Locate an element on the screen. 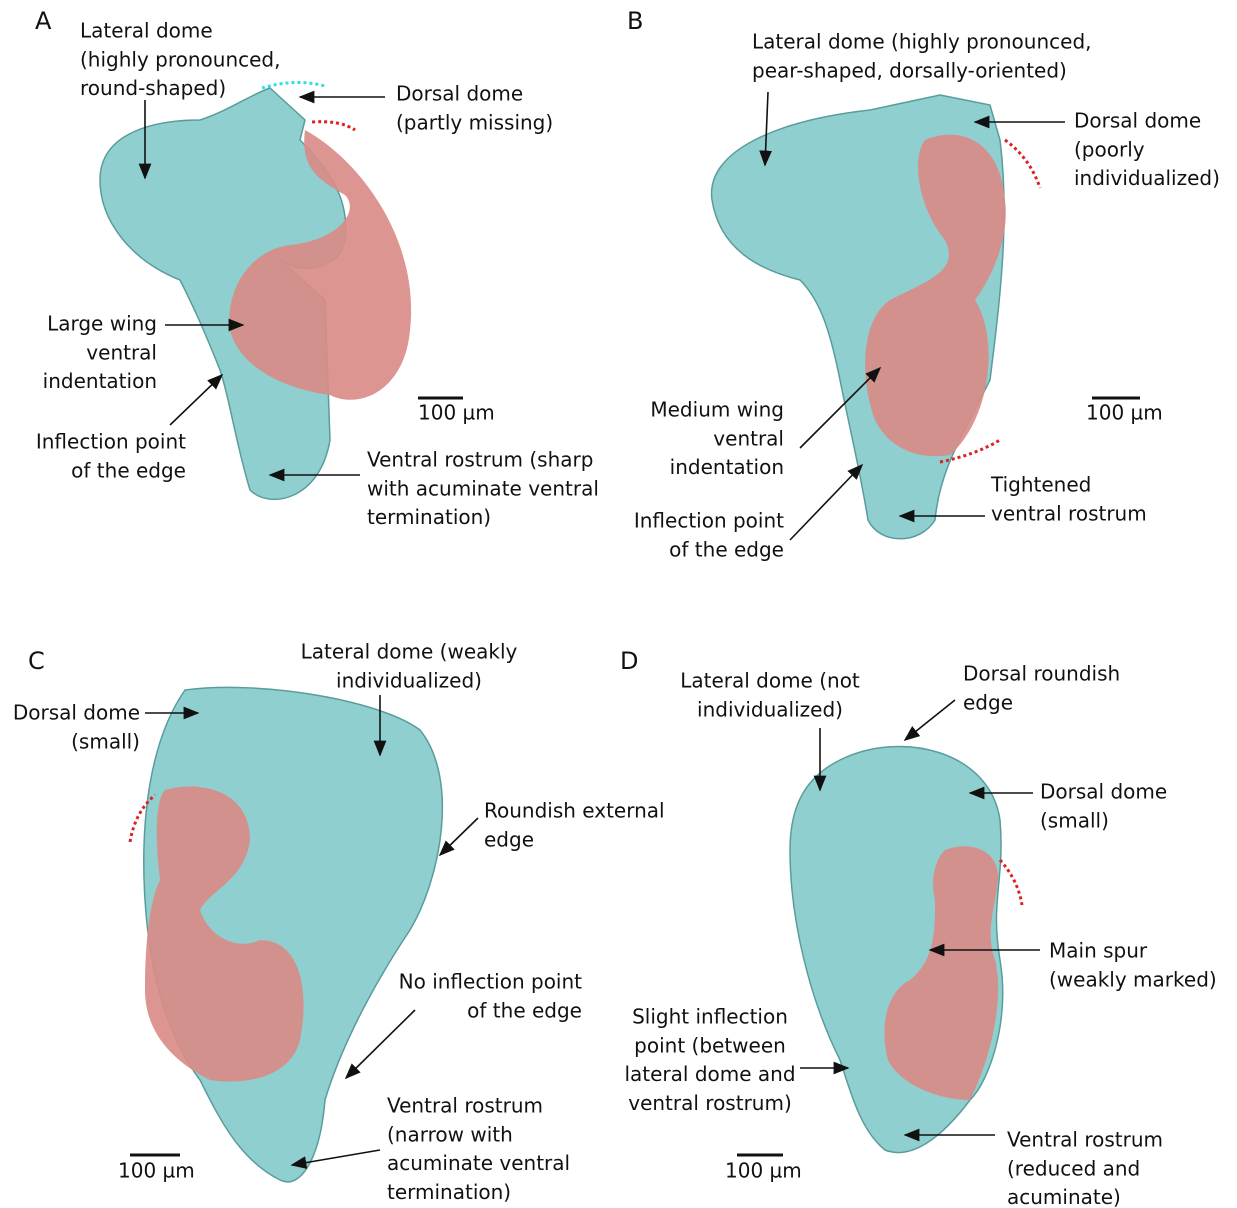  annotation: with acuminate ventral is located at coordinates (483, 488).